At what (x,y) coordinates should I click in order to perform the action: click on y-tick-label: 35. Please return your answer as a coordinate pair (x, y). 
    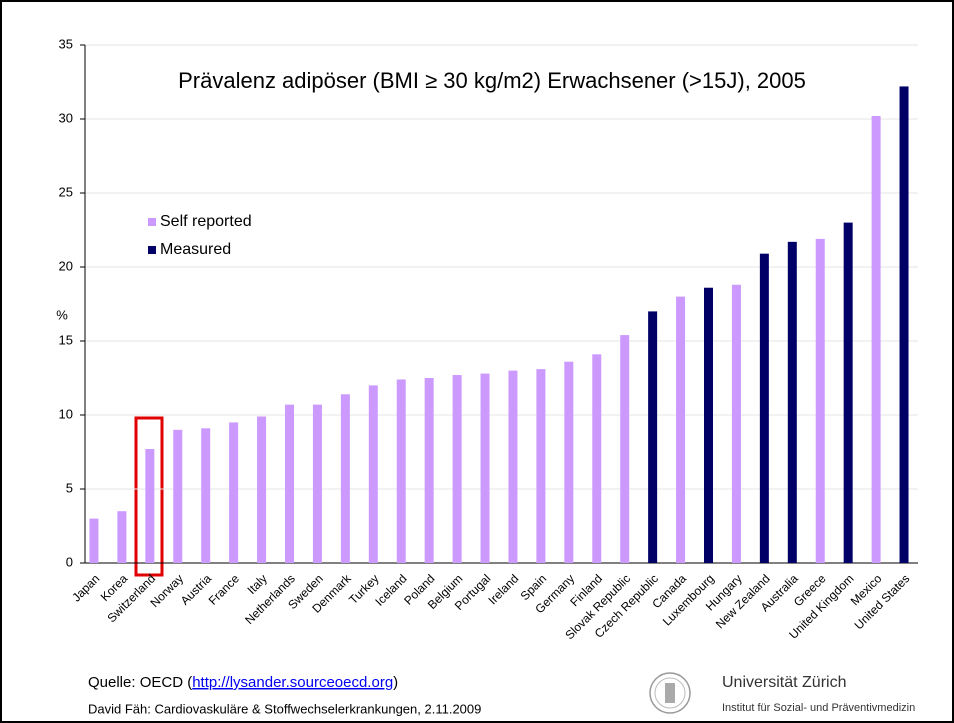
    Looking at the image, I should click on (66, 43).